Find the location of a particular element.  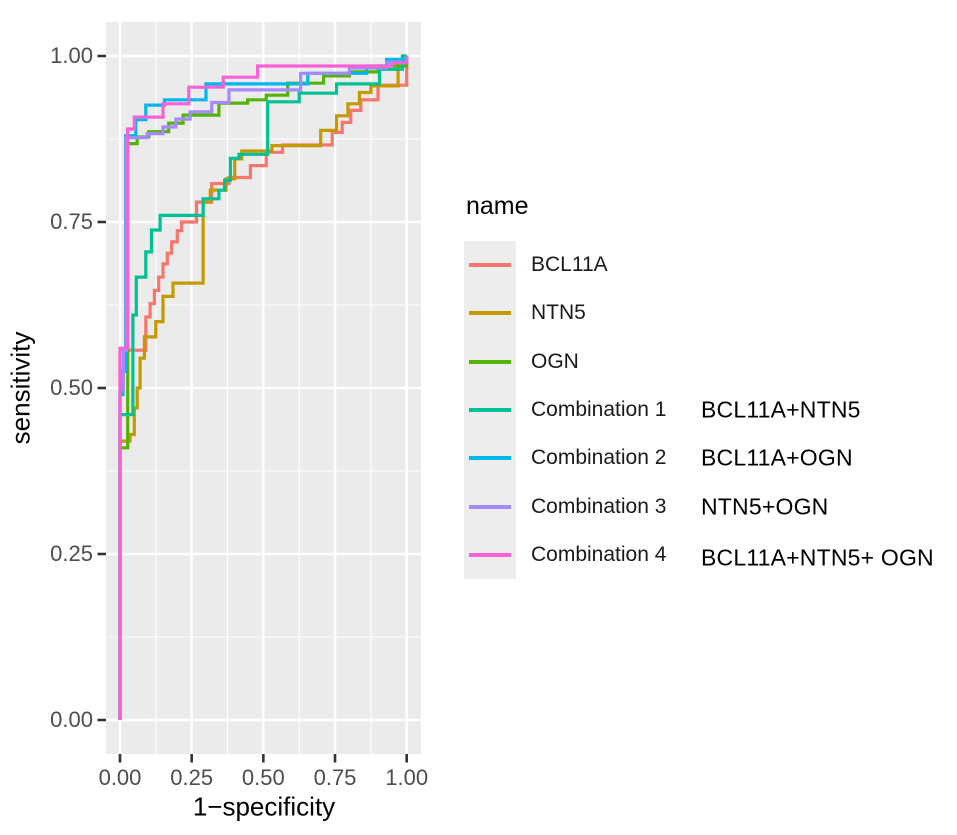

y-axis-title: sensitivity is located at coordinates (20, 388).